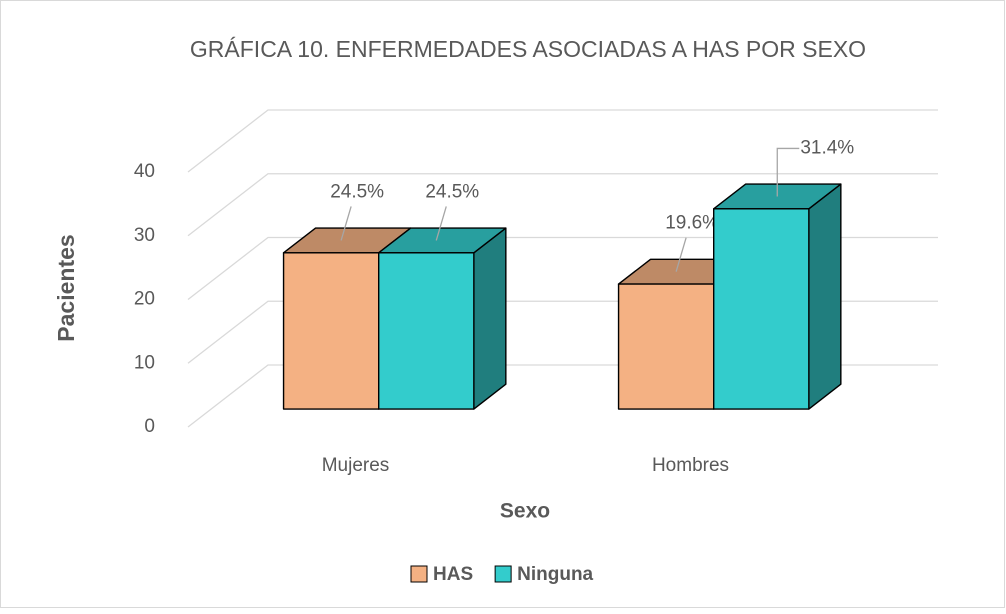 The width and height of the screenshot is (1006, 614). I want to click on data-label: 19.6%, so click(692, 223).